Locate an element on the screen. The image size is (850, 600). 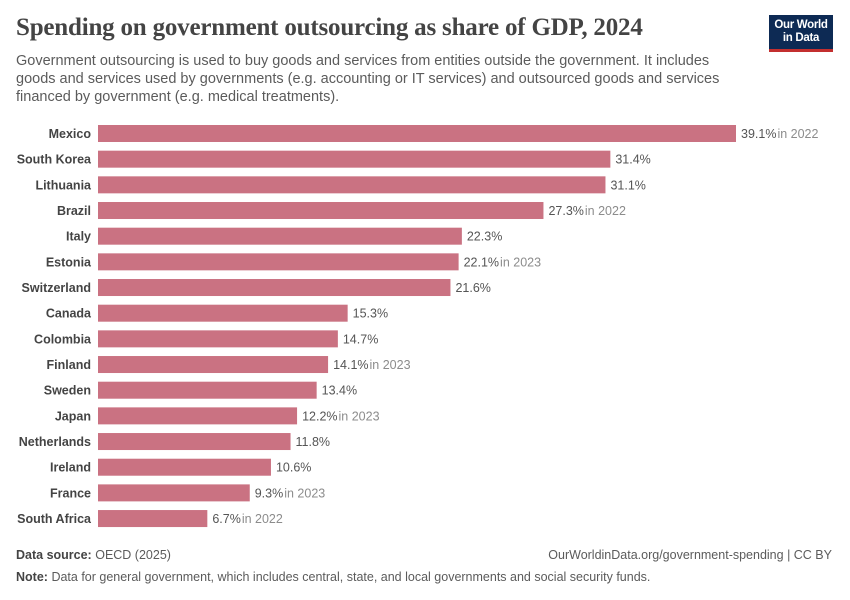
category-label: South Africa is located at coordinates (54, 519).